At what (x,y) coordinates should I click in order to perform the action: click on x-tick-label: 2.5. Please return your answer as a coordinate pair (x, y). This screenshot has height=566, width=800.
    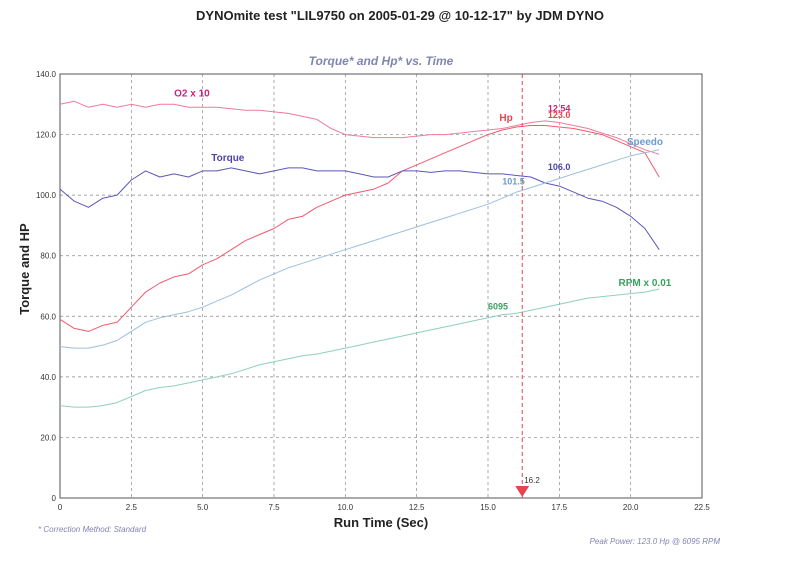
    Looking at the image, I should click on (132, 507).